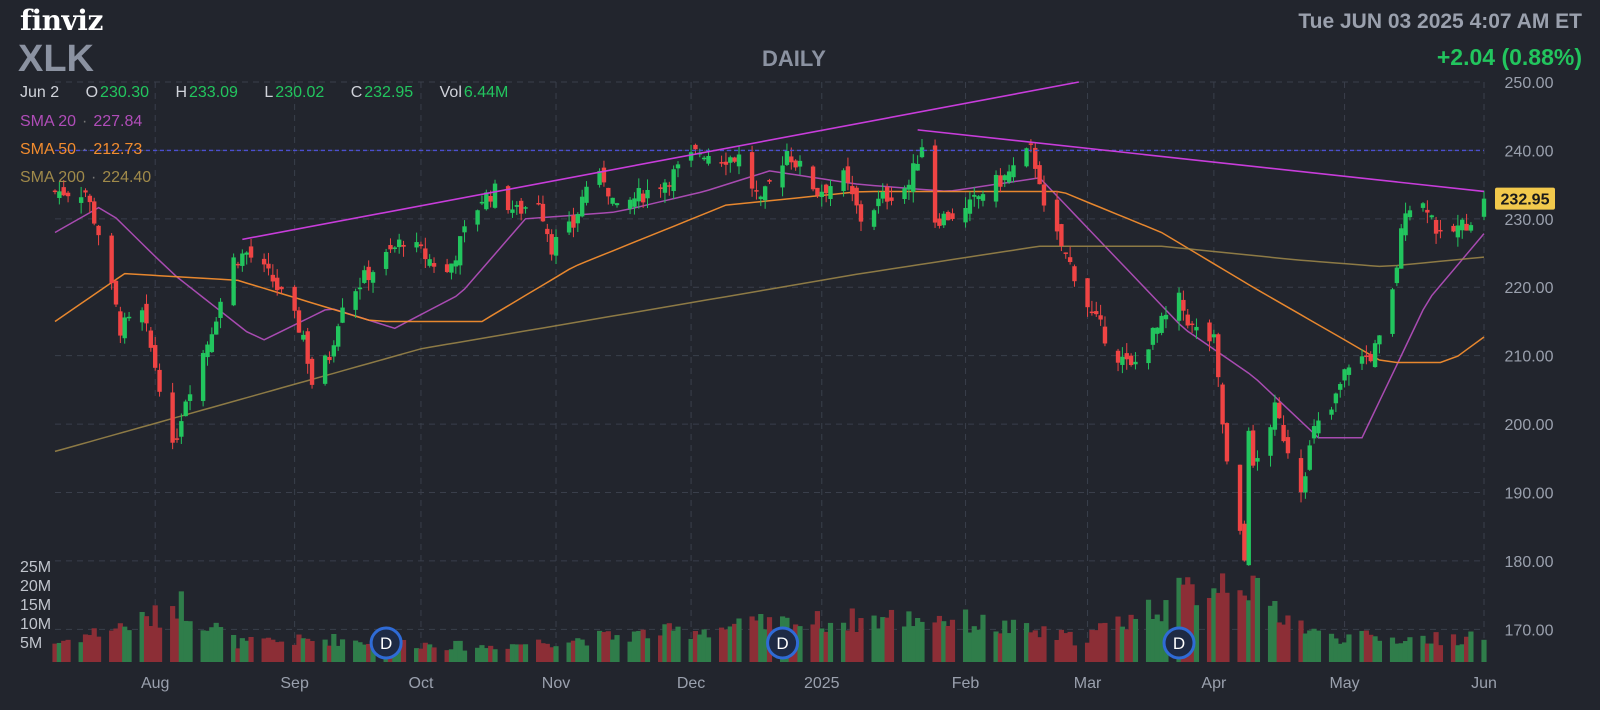 The height and width of the screenshot is (710, 1600). I want to click on dividend-marker-ring, so click(783, 643).